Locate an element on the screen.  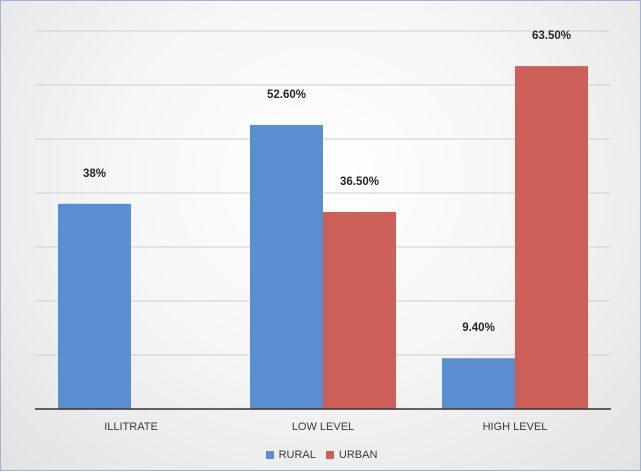
legend-label-urban: URBAN is located at coordinates (358, 455).